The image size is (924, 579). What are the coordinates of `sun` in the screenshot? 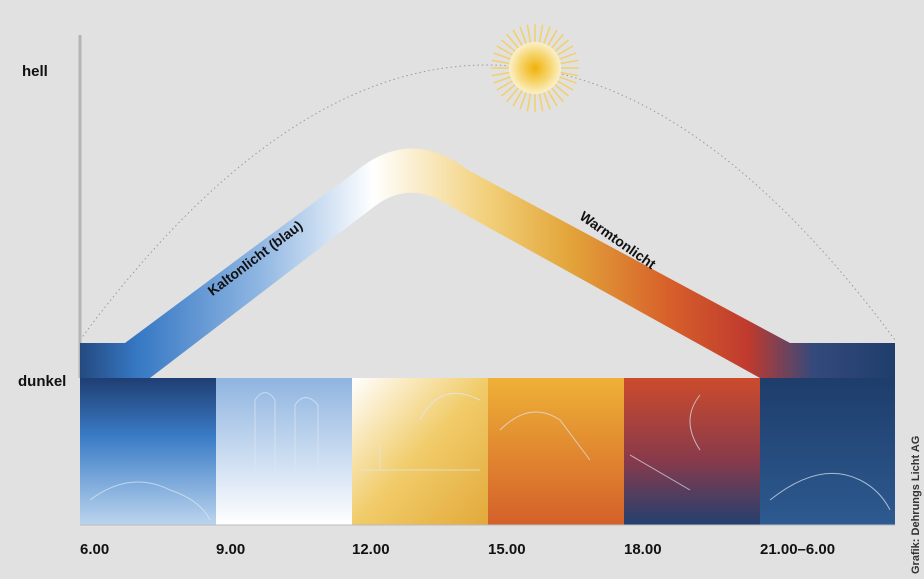 It's located at (535, 68).